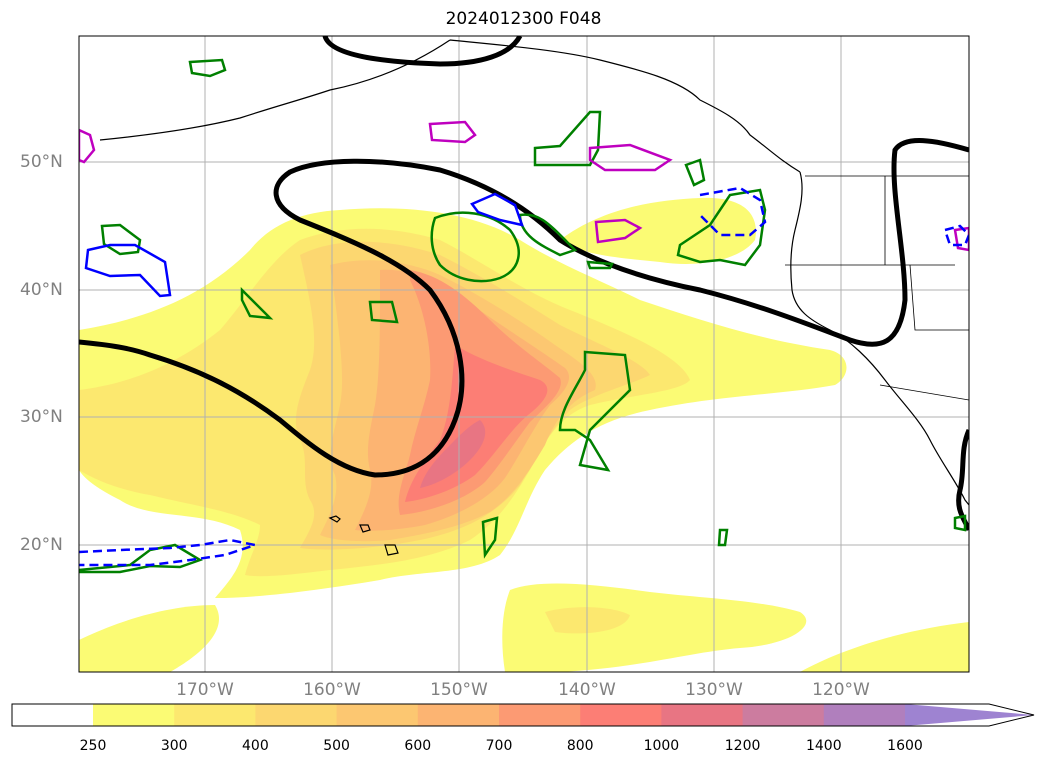 This screenshot has width=1047, height=765. What do you see at coordinates (523, 19) in the screenshot?
I see `map-title: 2024012300 F048` at bounding box center [523, 19].